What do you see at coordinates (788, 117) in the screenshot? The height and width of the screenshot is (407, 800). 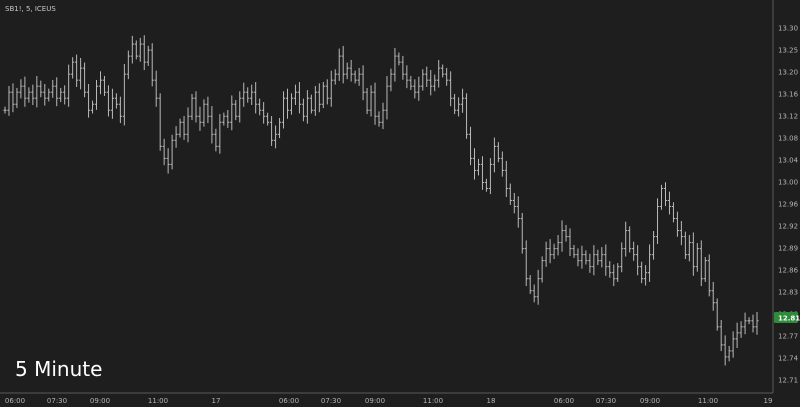 I see `y-tick-label: 13.12` at bounding box center [788, 117].